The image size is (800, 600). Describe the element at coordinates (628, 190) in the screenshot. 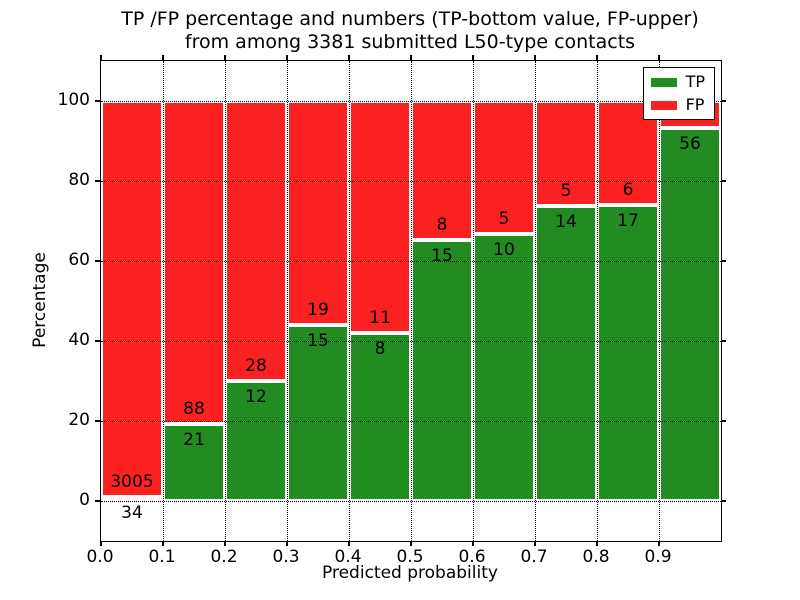

I see `bar-value-label-fp: 6` at that location.